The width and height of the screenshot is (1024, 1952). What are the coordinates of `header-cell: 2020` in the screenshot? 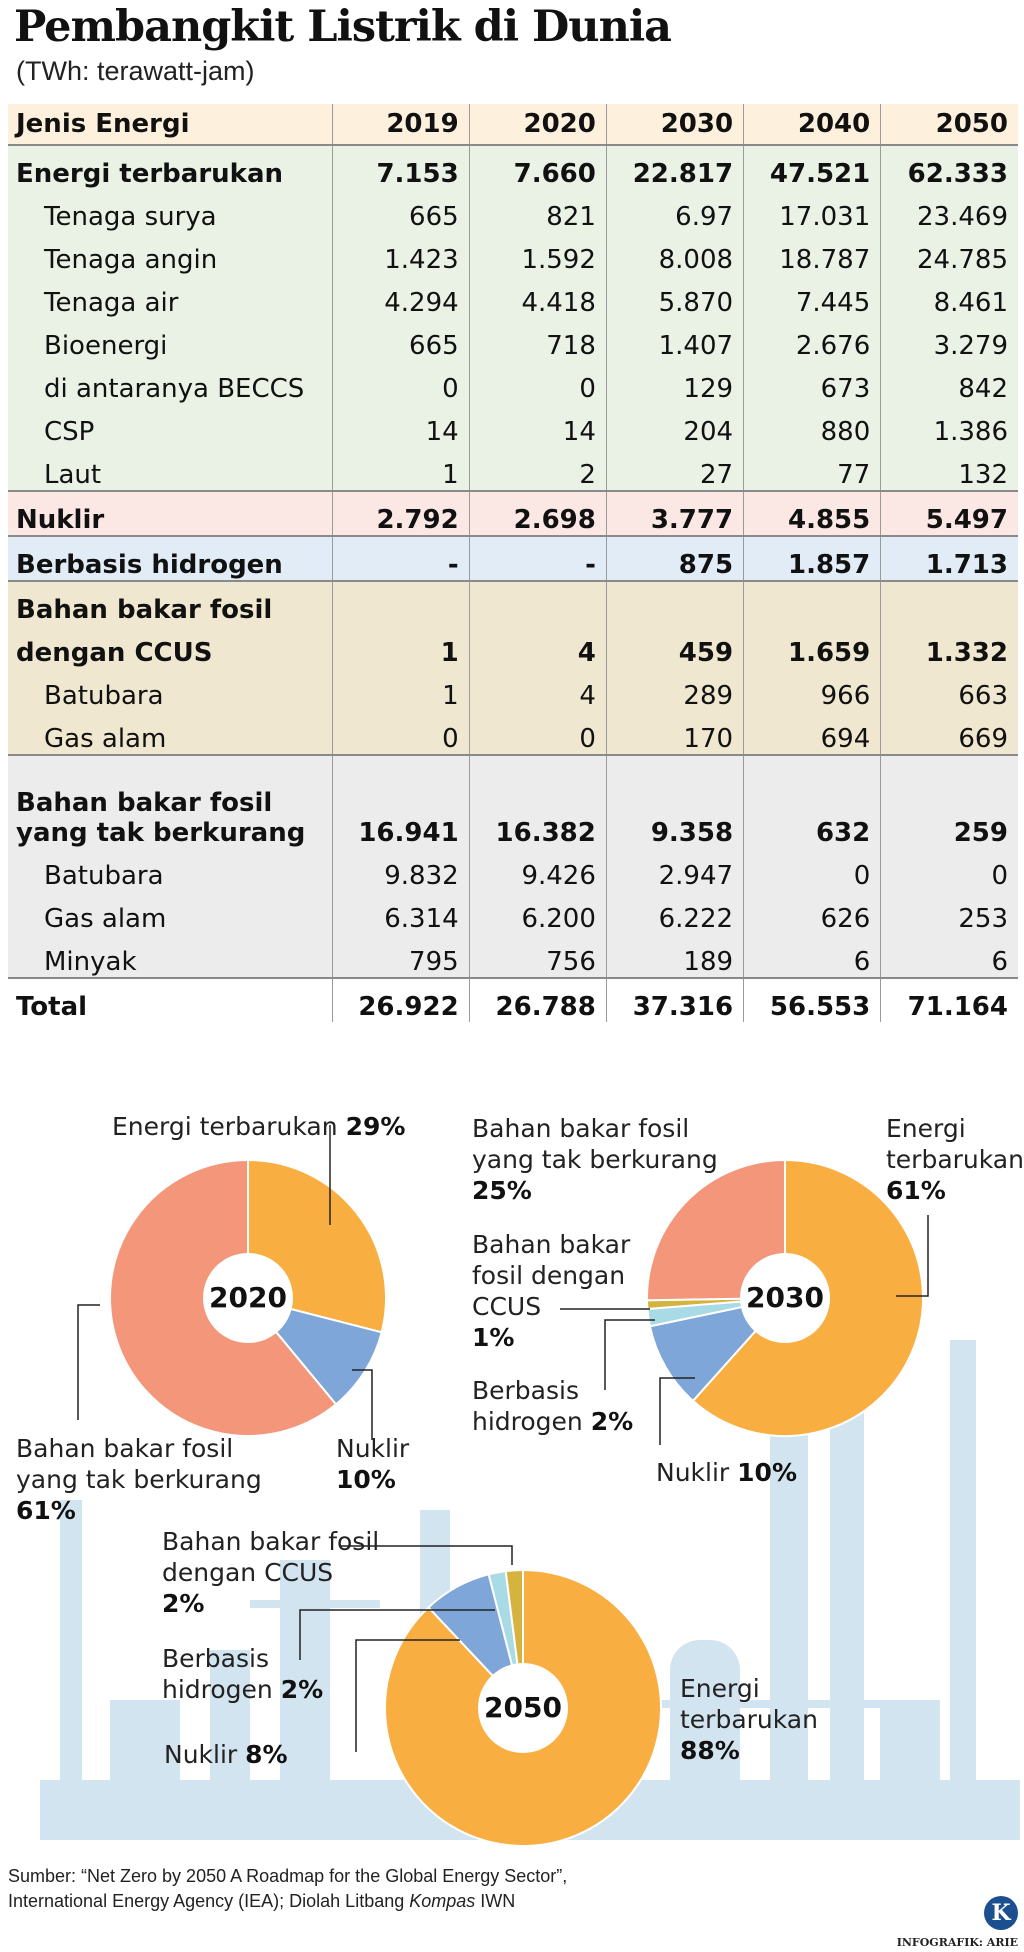 It's located at (537, 125).